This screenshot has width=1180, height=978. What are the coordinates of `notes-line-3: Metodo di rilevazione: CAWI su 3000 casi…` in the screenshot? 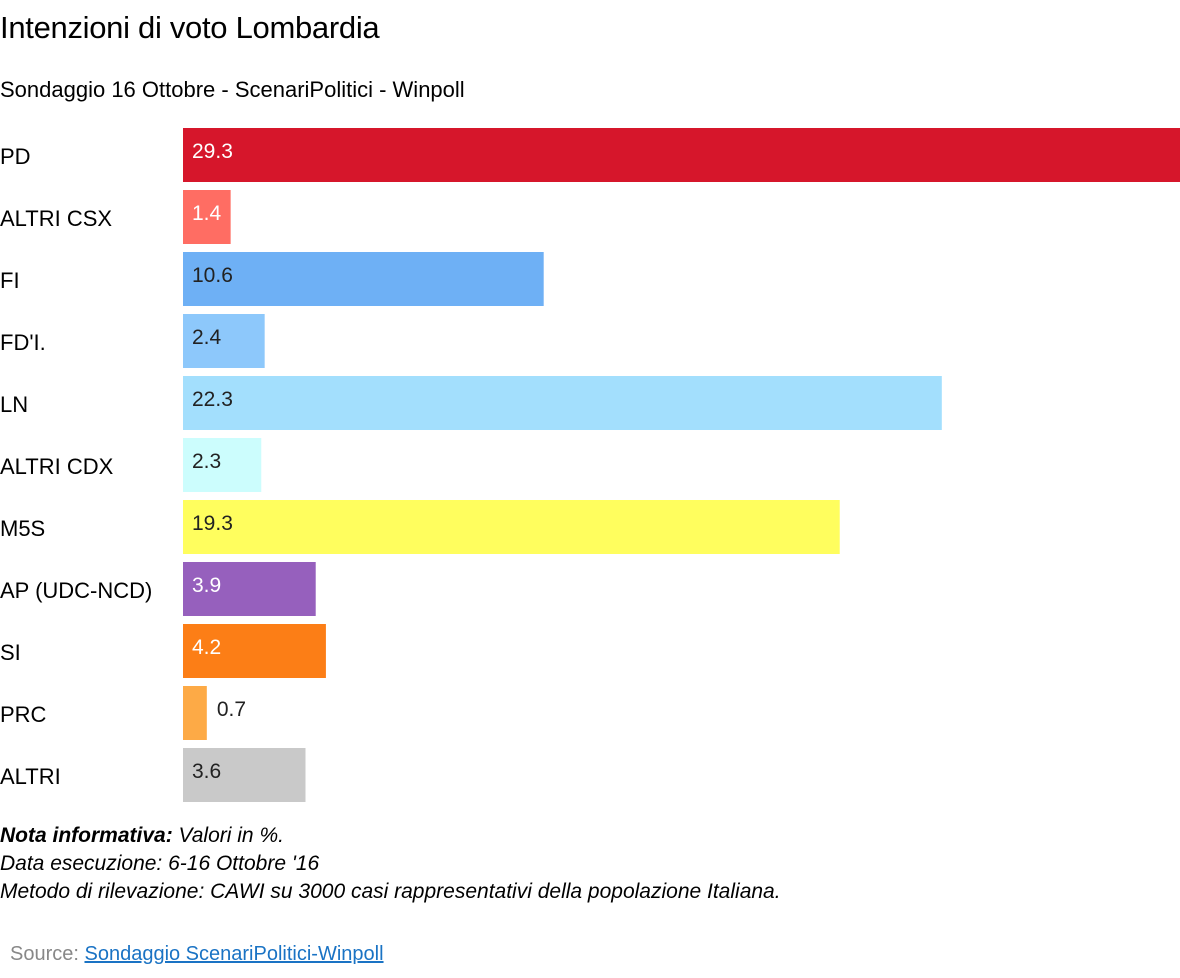 It's located at (390, 891).